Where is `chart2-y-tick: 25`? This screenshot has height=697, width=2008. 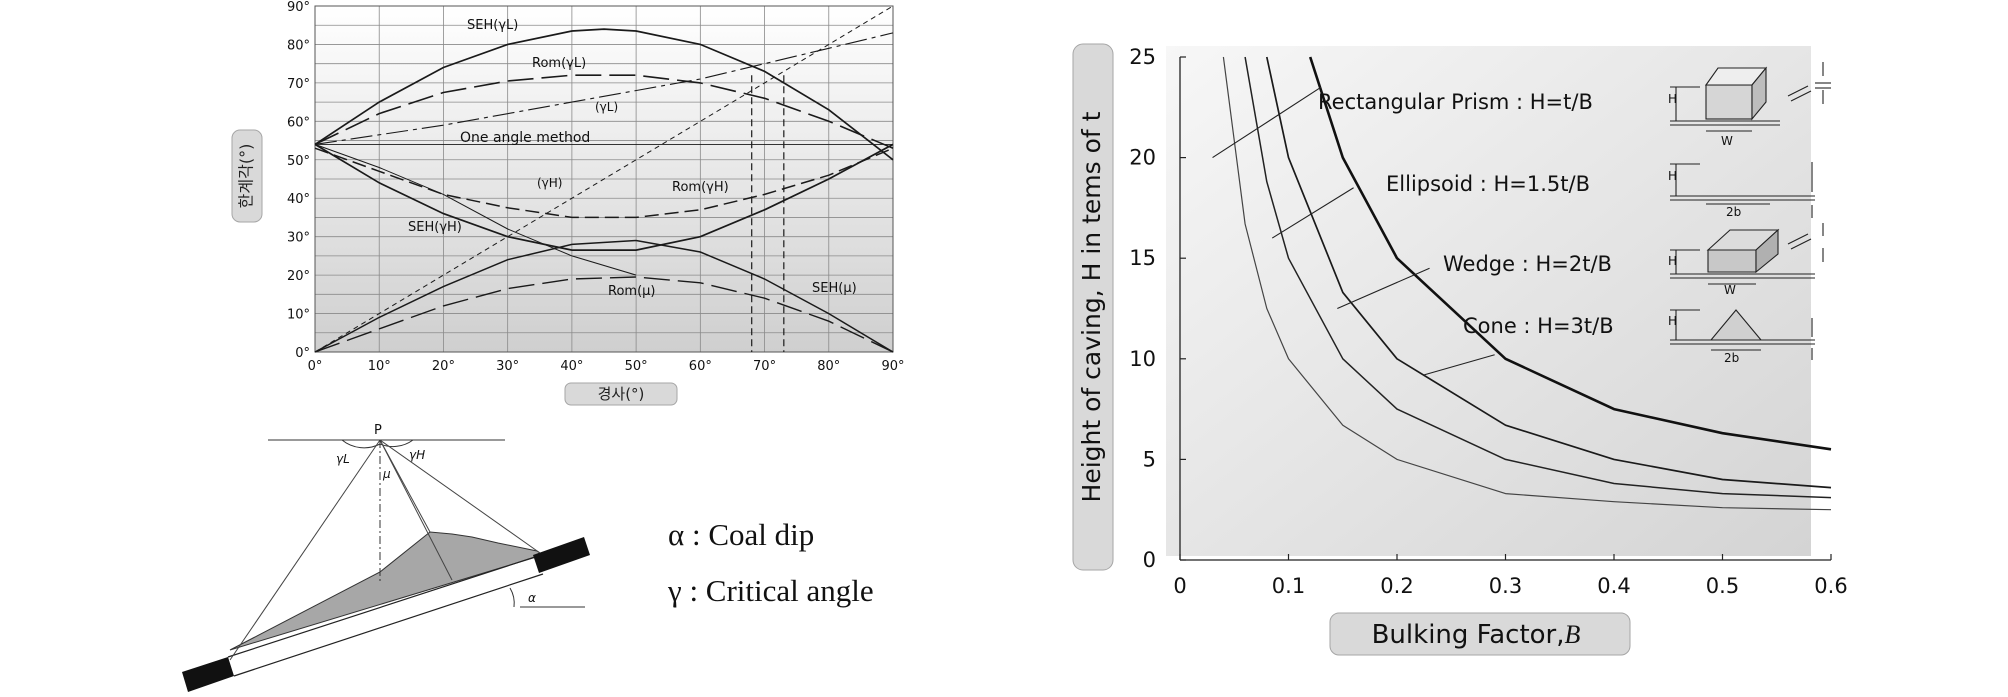 chart2-y-tick: 25 is located at coordinates (1142, 57).